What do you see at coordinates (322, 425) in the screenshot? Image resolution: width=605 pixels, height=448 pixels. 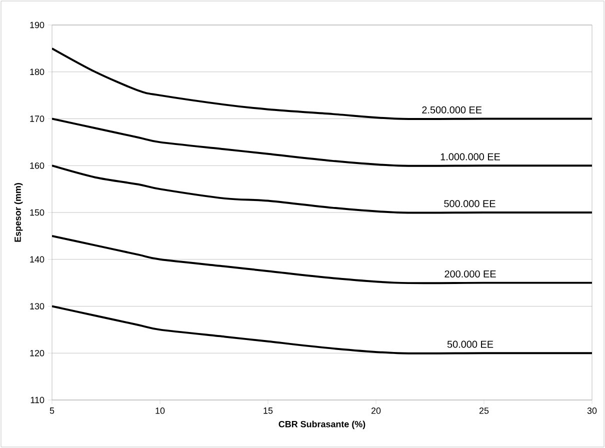 I see `x-axis-title: CBR Subrasante (%)` at bounding box center [322, 425].